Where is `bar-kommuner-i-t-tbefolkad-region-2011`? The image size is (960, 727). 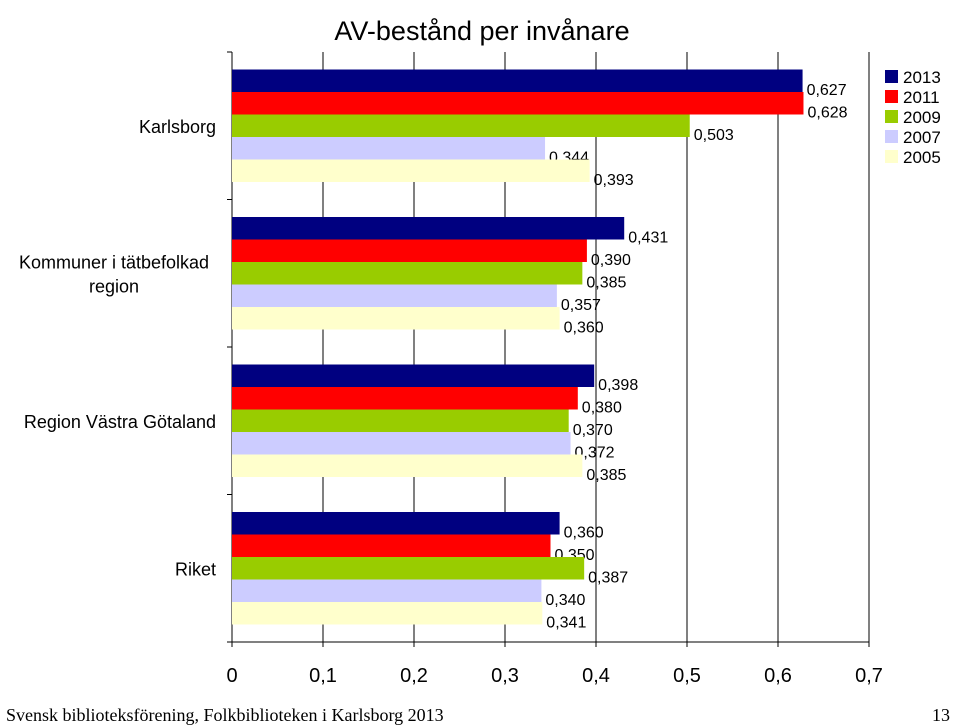
bar-kommuner-i-t-tbefolkad-region-2011 is located at coordinates (409, 250).